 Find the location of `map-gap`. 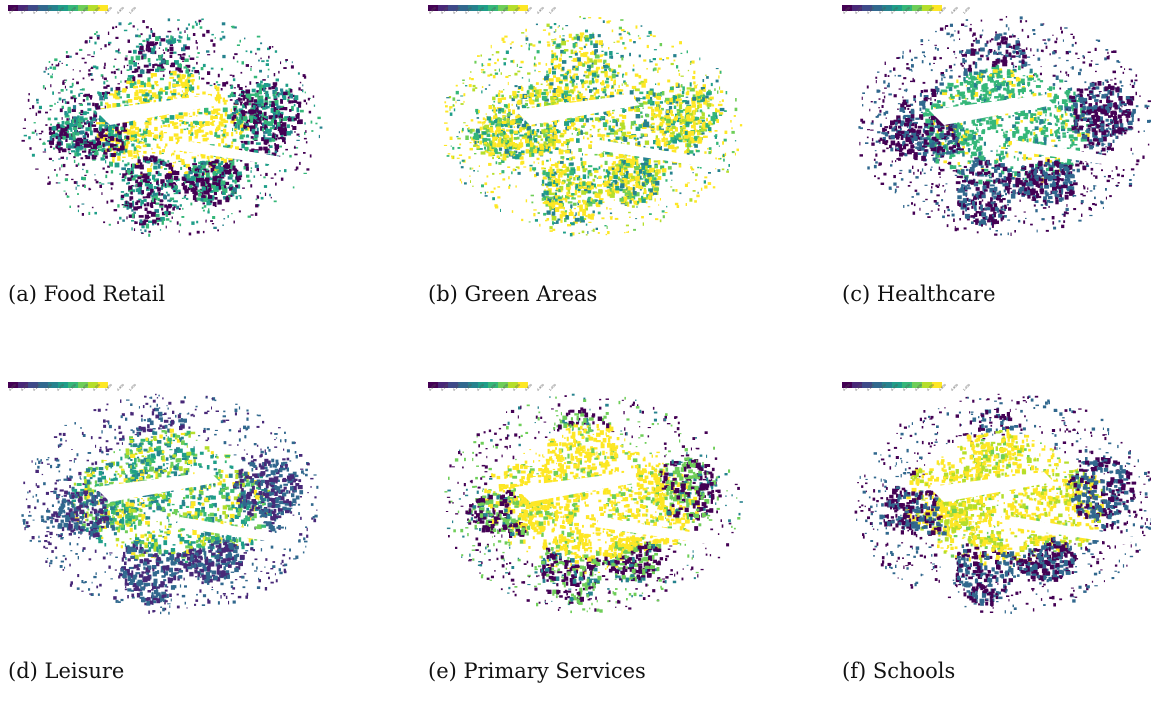

map-gap is located at coordinates (237, 154).